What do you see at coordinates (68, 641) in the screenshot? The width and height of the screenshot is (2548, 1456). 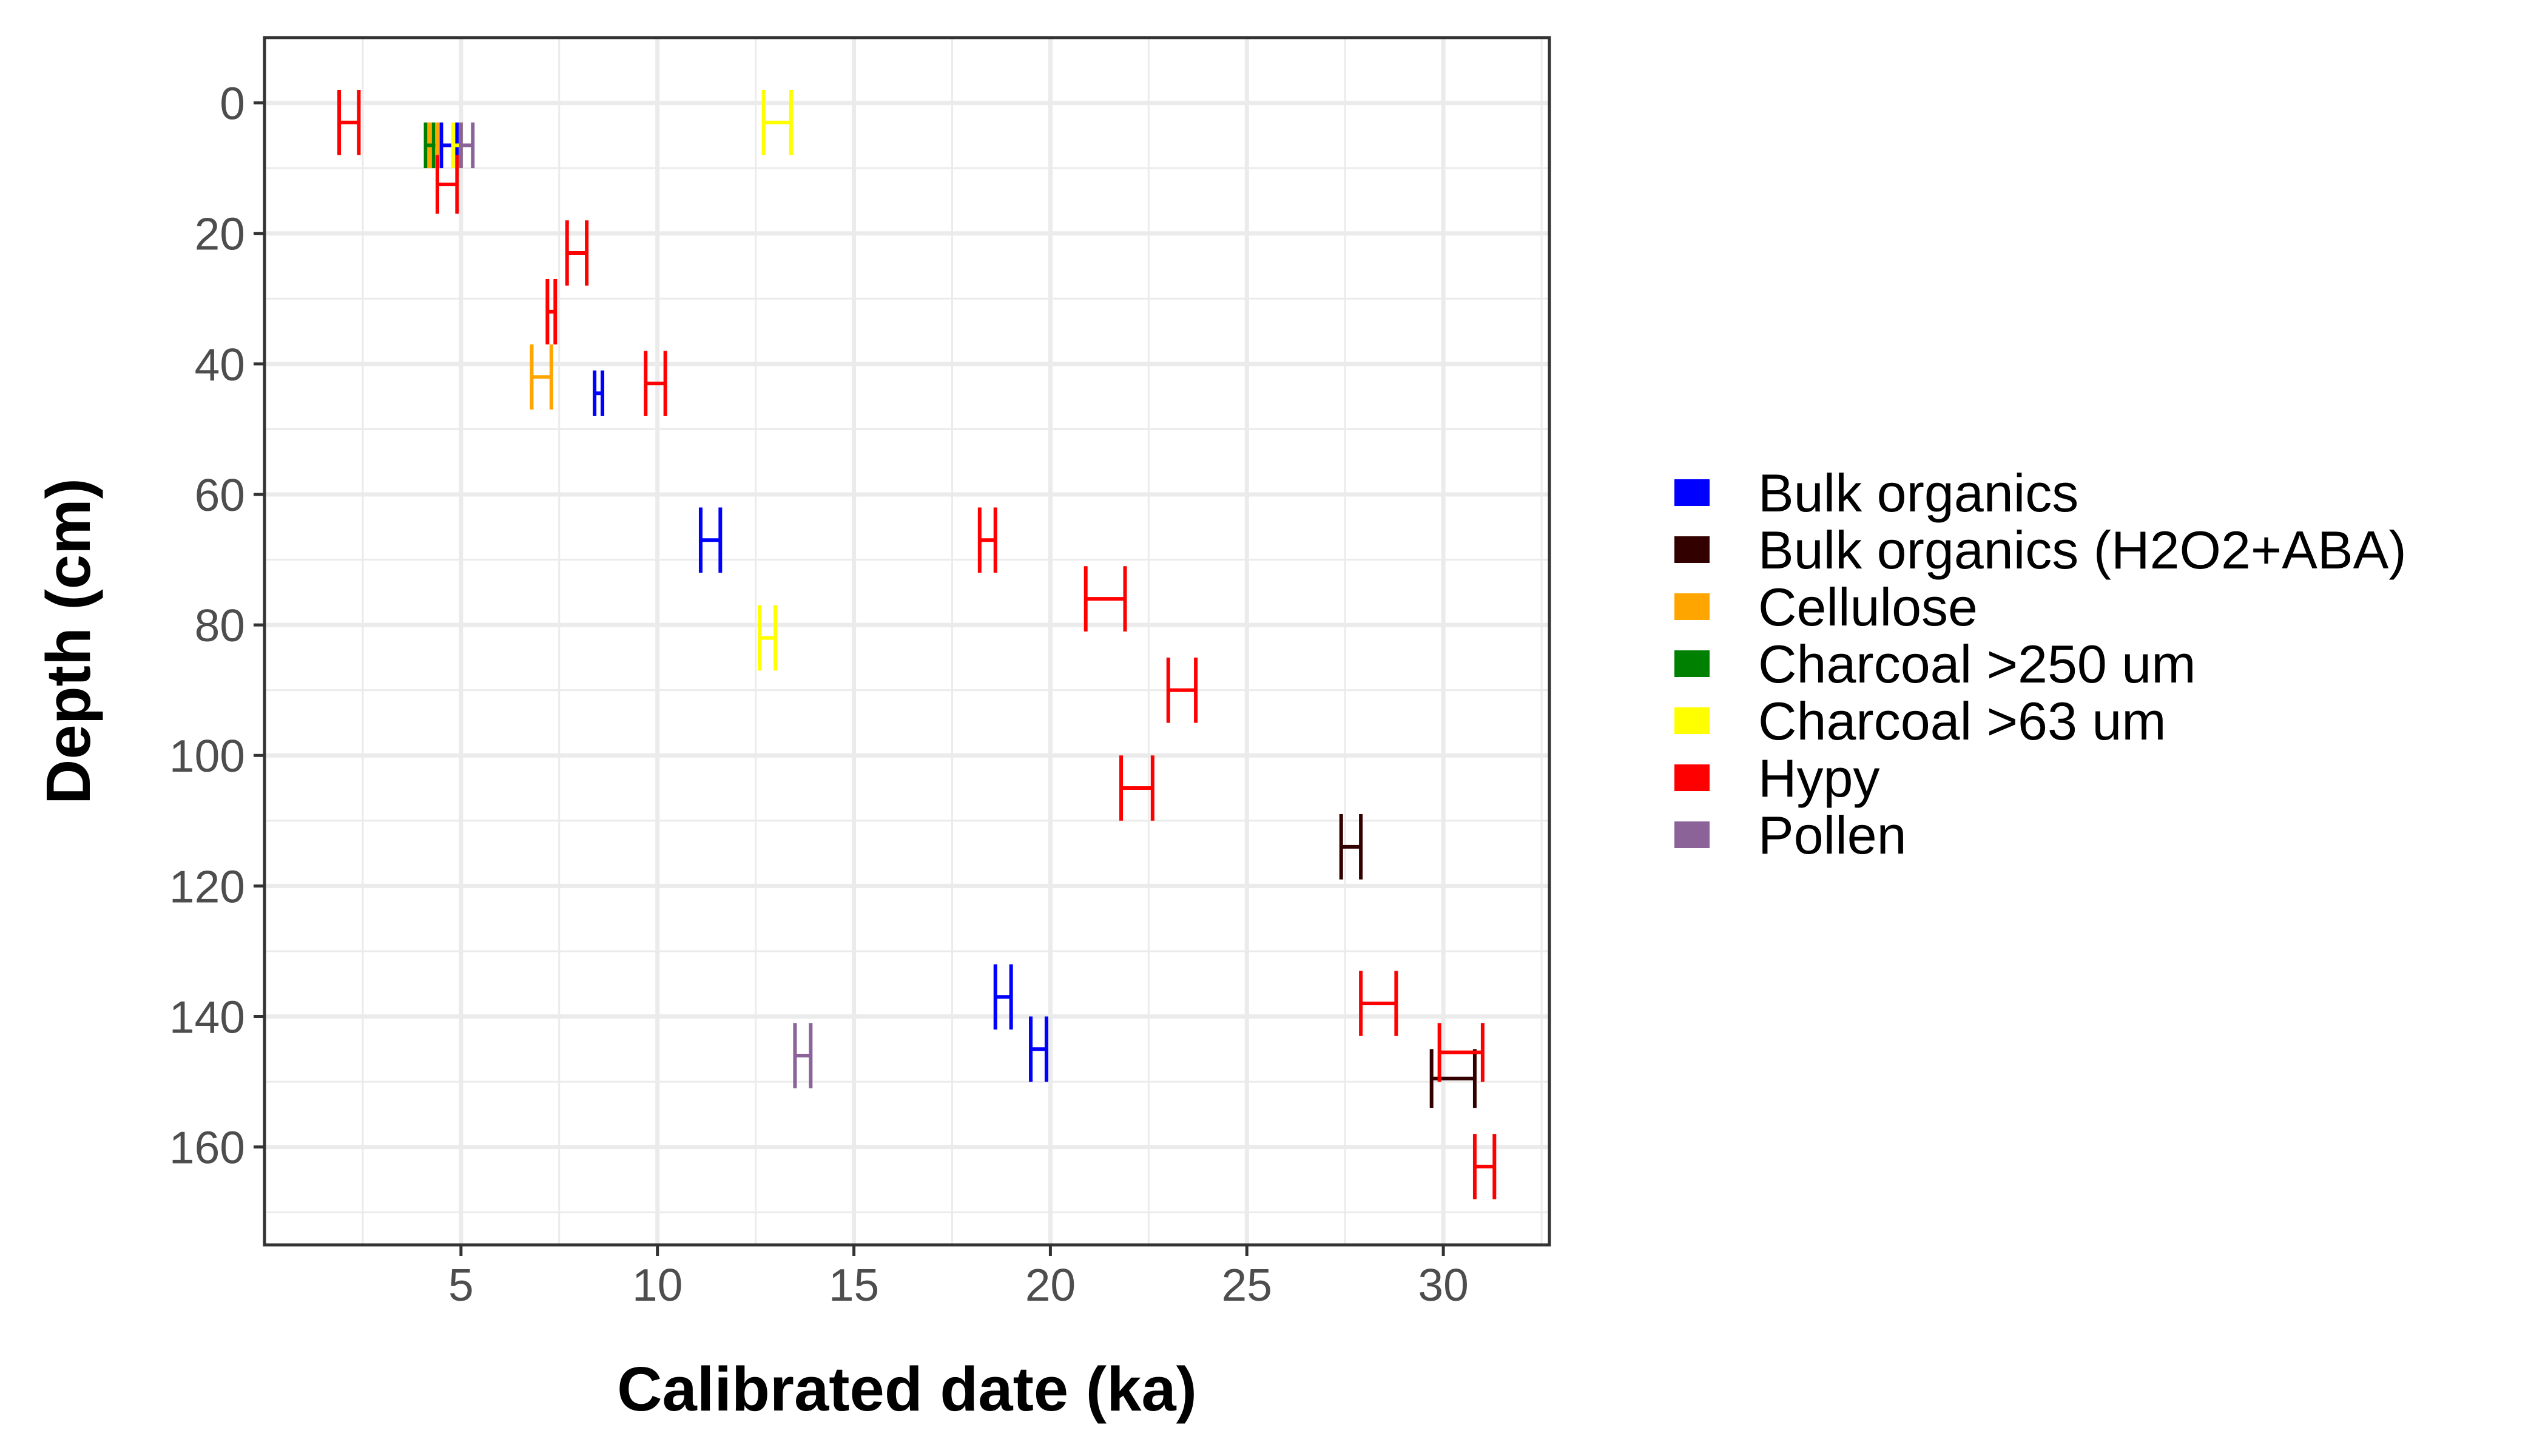 I see `y-axis-title: Depth (cm)` at bounding box center [68, 641].